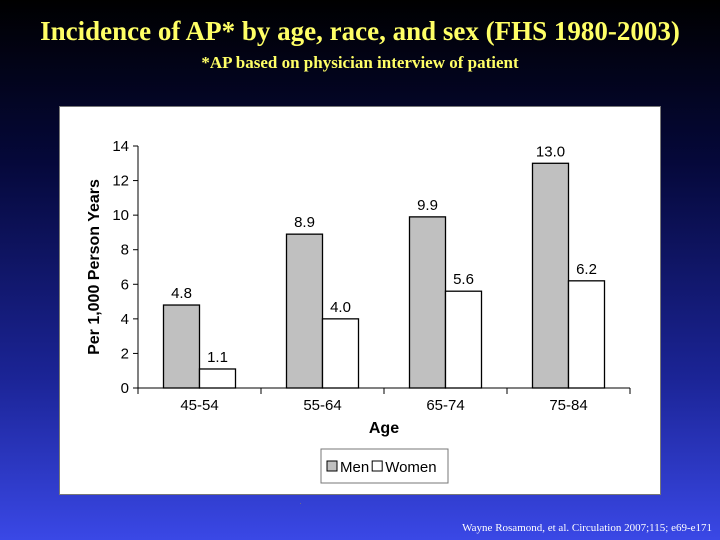  What do you see at coordinates (445, 405) in the screenshot?
I see `x-tick-label: 65-74` at bounding box center [445, 405].